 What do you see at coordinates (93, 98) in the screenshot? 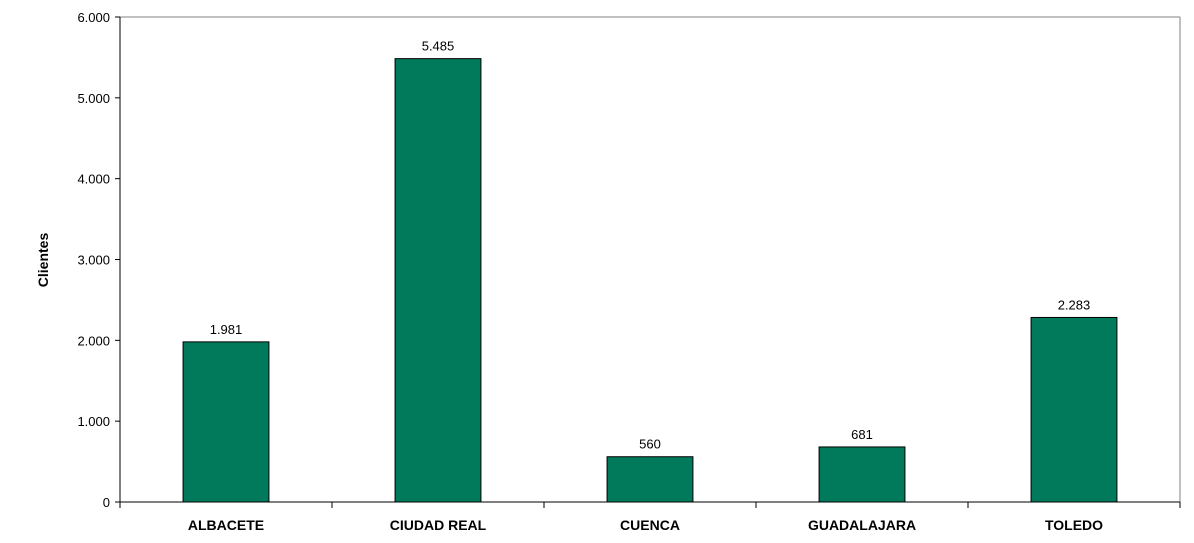
I see `y-tick-label: 5.000` at bounding box center [93, 98].